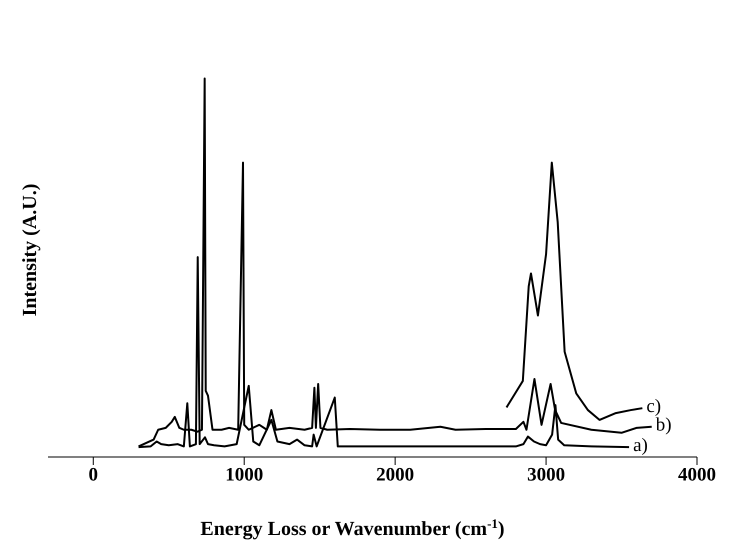  I want to click on x-tick-label: 2000, so click(395, 475).